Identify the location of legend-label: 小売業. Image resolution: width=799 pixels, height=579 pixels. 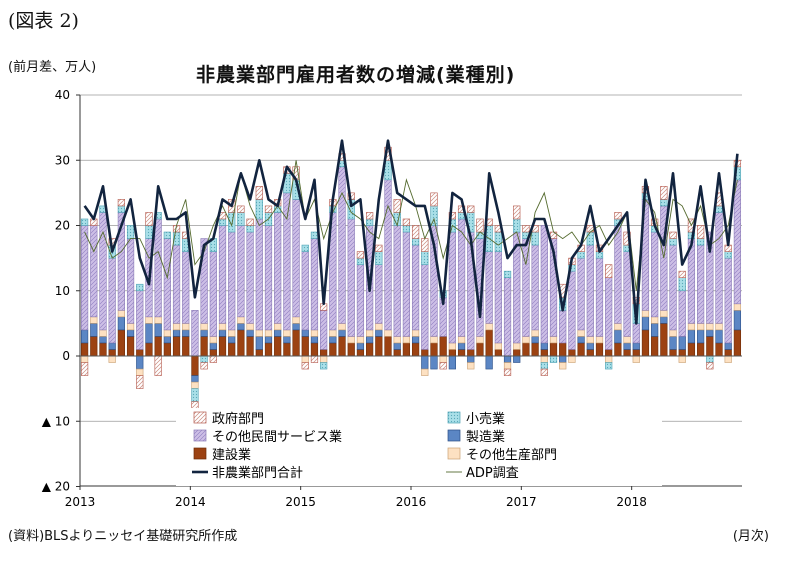
(485, 419).